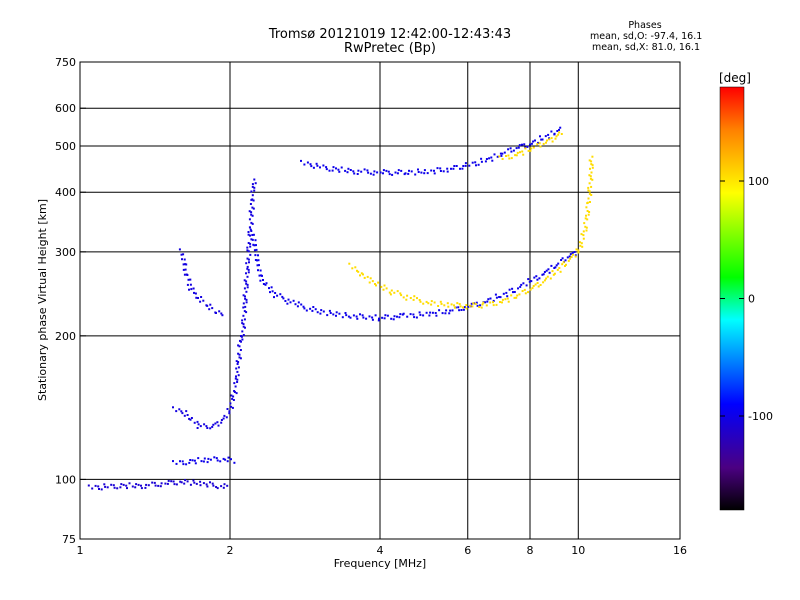 The image size is (800, 600). I want to click on chart-title-line1: Tromsø 20121019 12:42:00-12:43:43, so click(390, 34).